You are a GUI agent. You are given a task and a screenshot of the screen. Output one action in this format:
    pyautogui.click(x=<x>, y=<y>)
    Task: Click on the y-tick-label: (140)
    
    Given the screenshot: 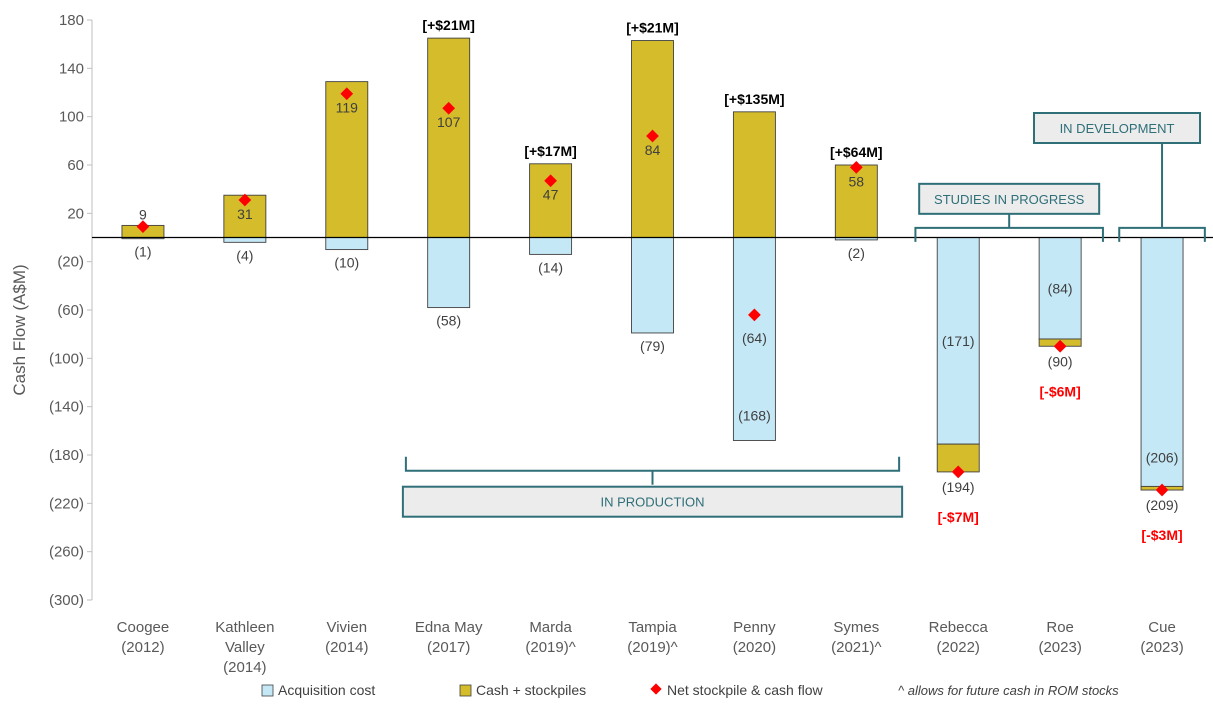 What is the action you would take?
    pyautogui.click(x=66, y=407)
    